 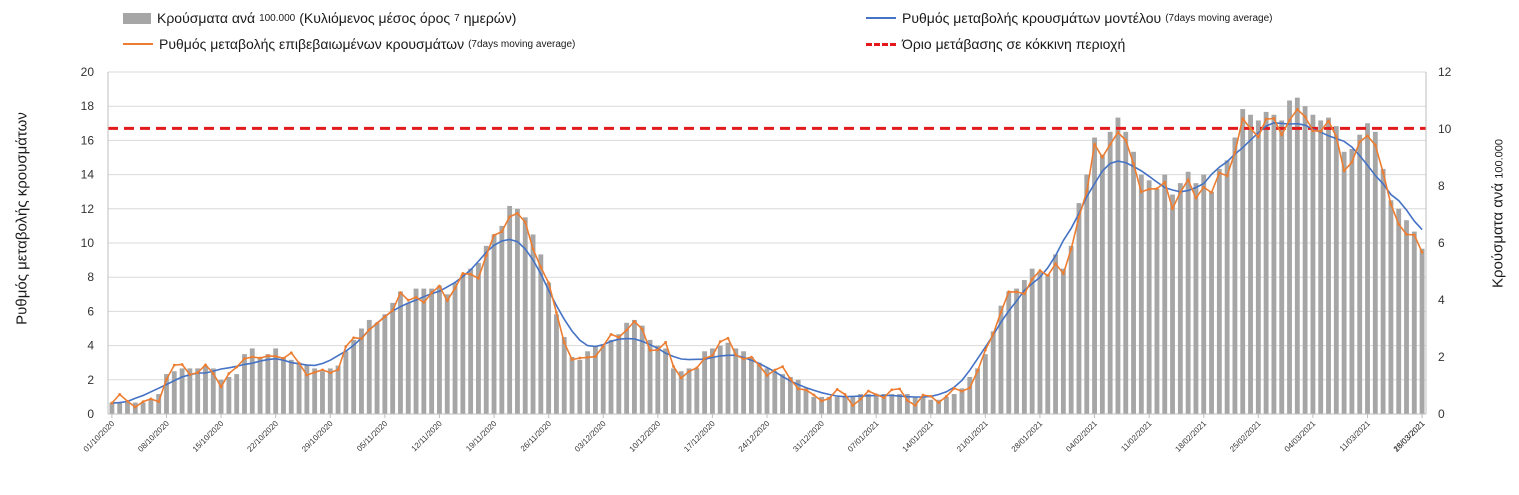 What do you see at coordinates (88, 72) in the screenshot?
I see `left-tick-label: 20` at bounding box center [88, 72].